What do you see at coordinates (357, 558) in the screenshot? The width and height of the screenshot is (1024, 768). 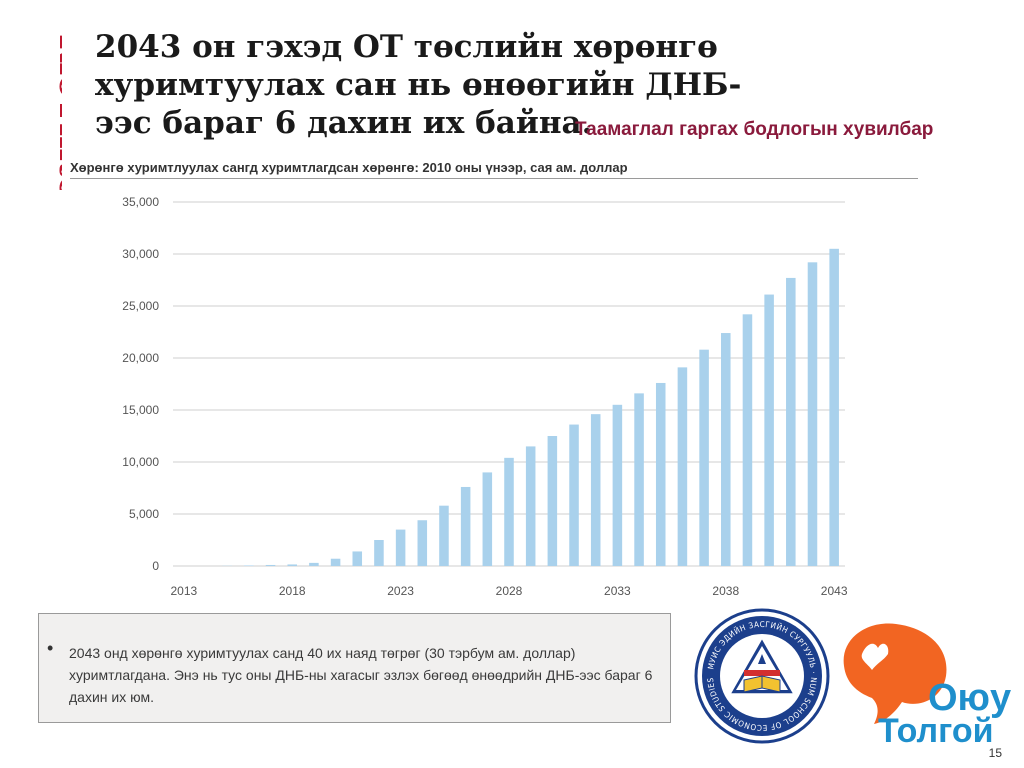 I see `bar-2021` at bounding box center [357, 558].